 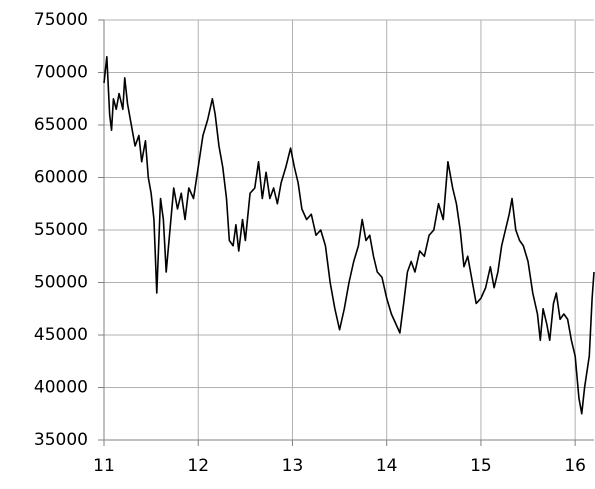 I want to click on y-tick-label: 35000, so click(x=61, y=440).